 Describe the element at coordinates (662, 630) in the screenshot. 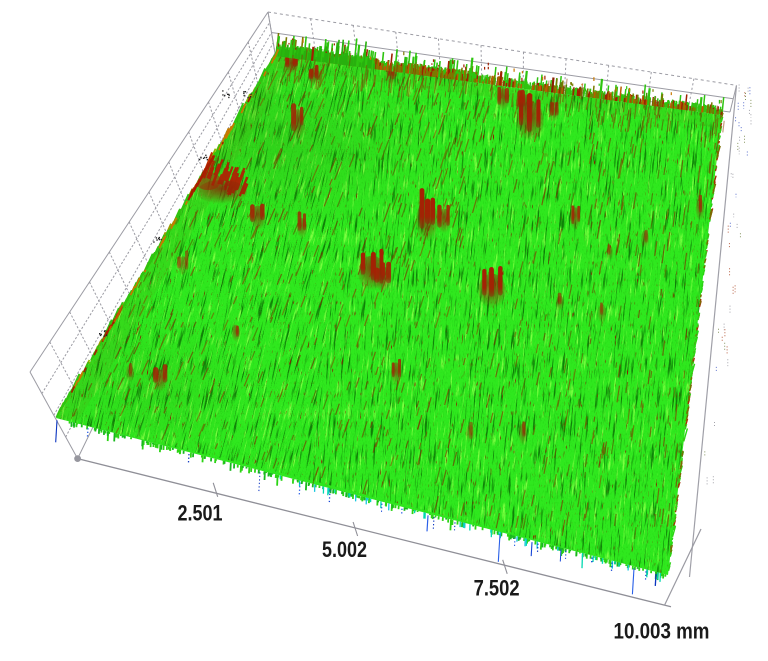

I see `svg-text: 10.003 mm` at that location.